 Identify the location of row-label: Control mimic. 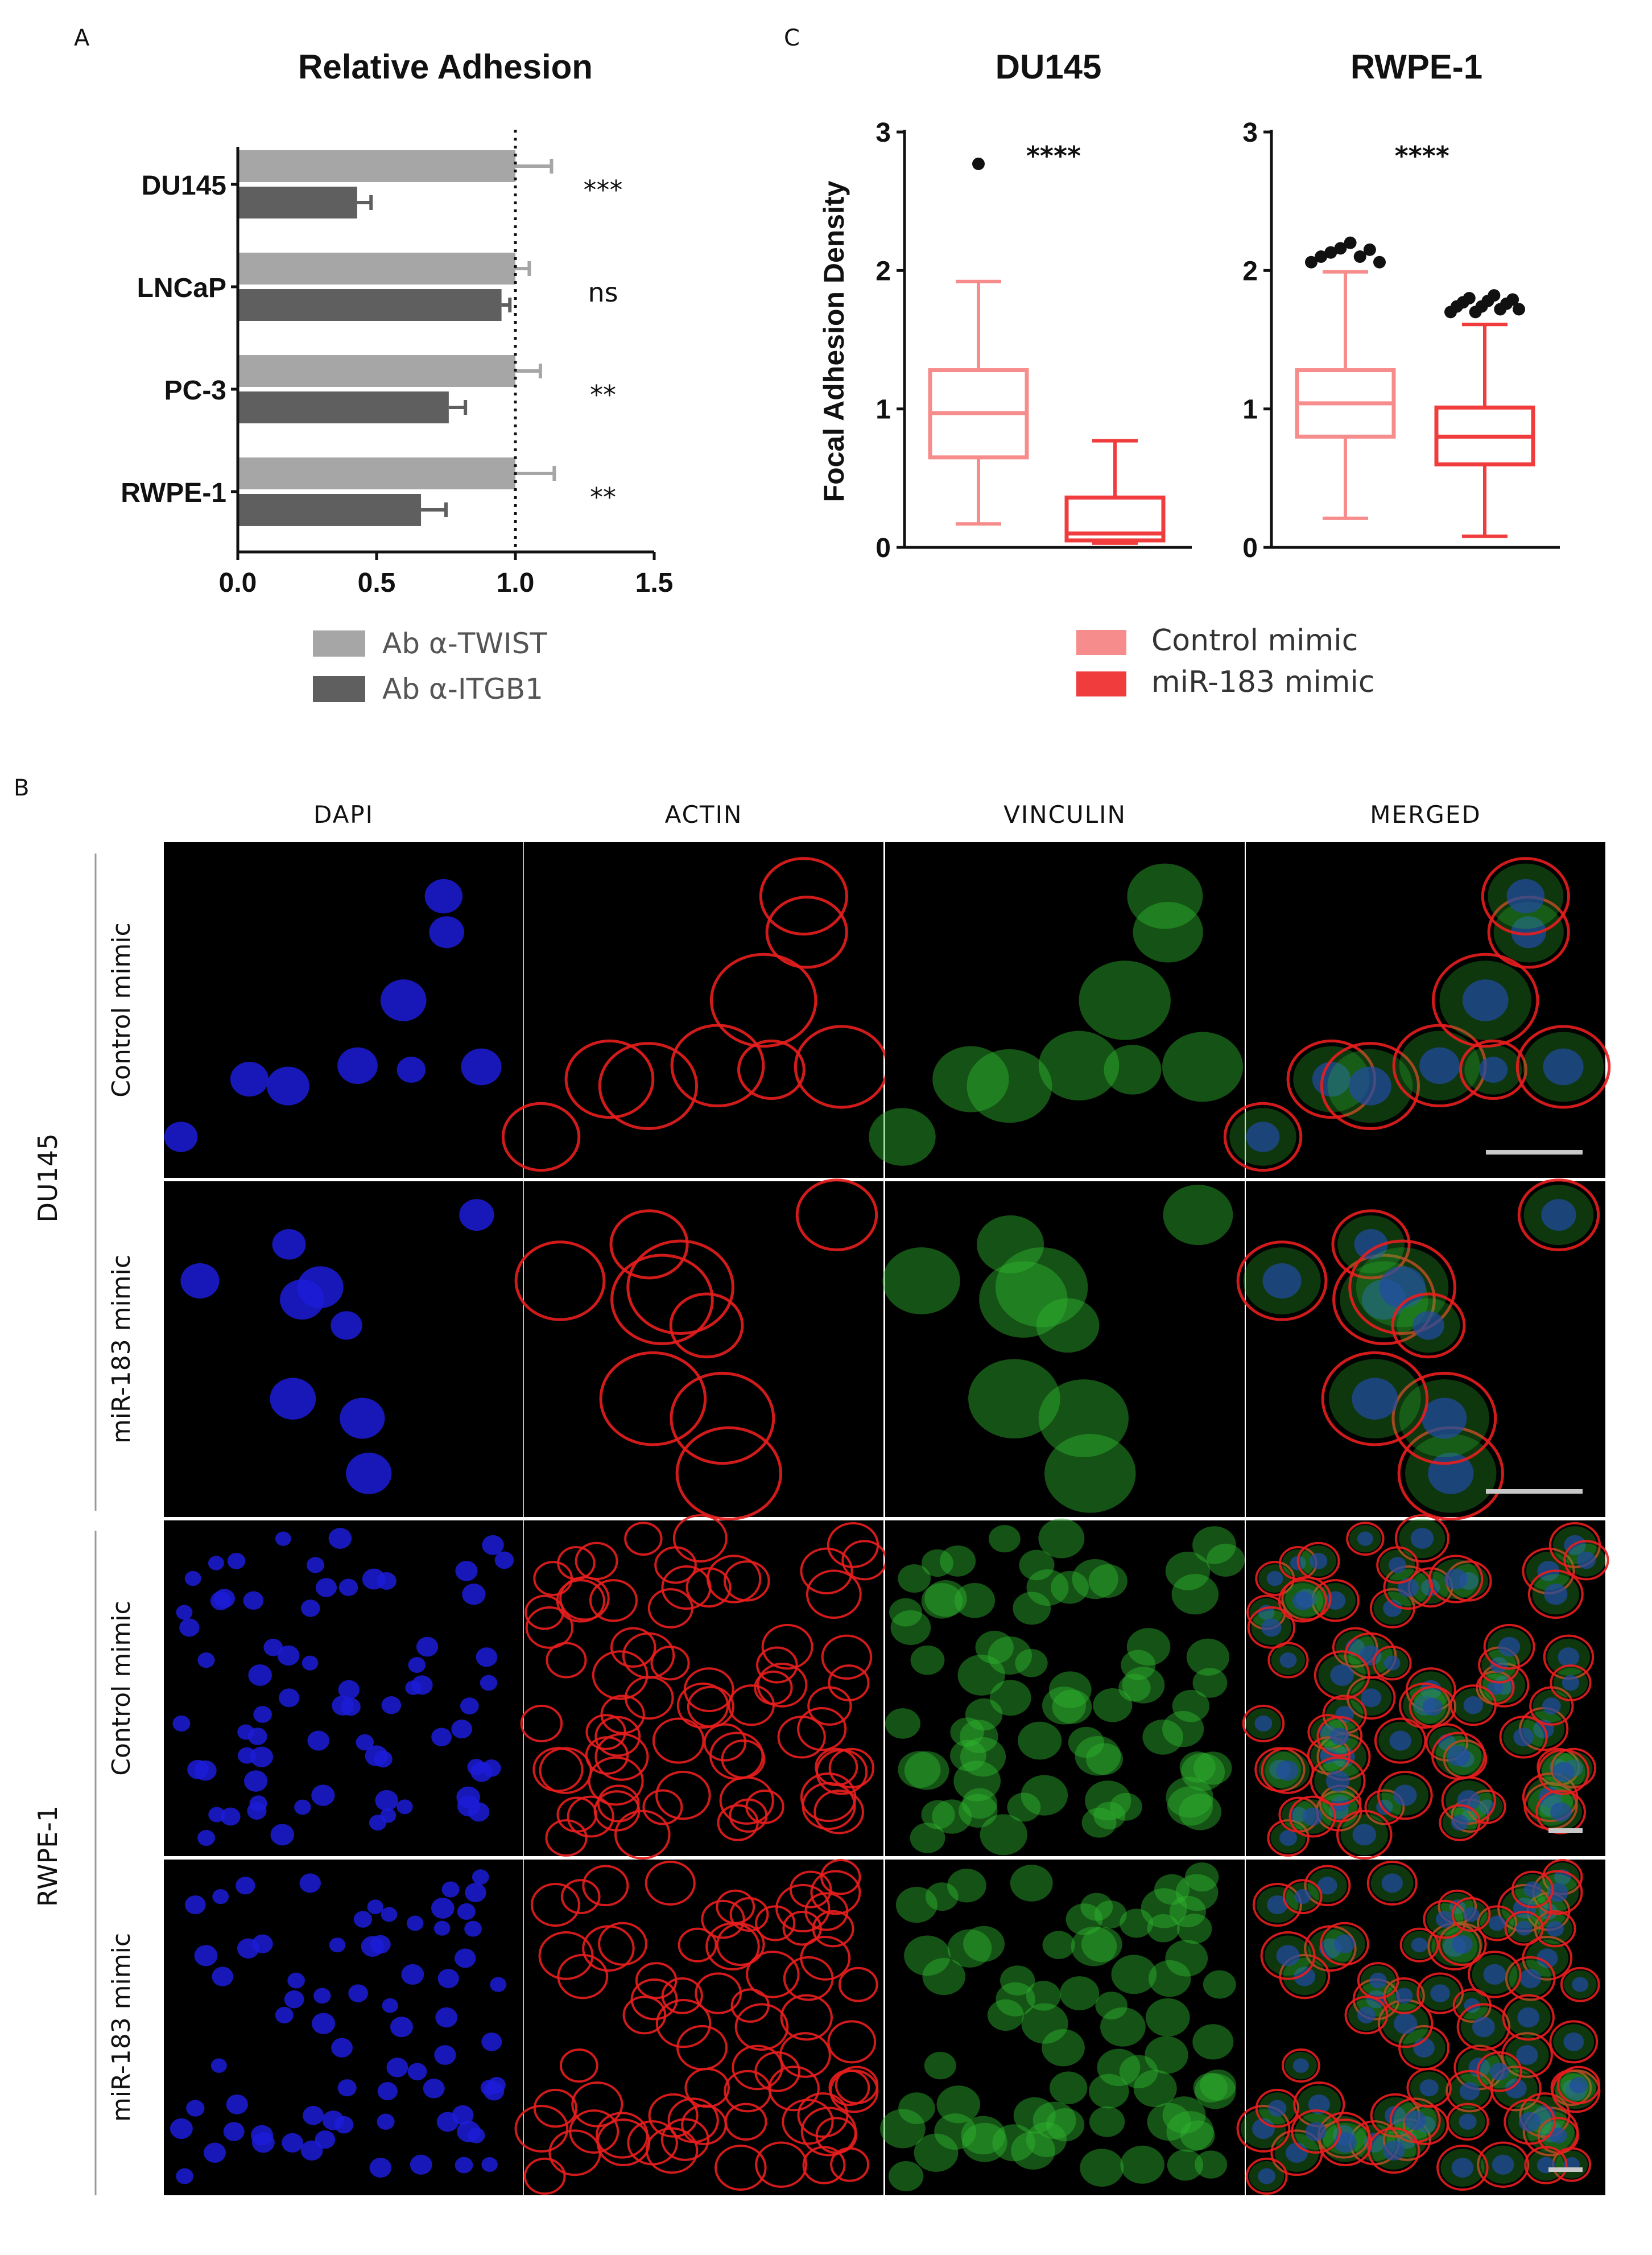
(121, 1009).